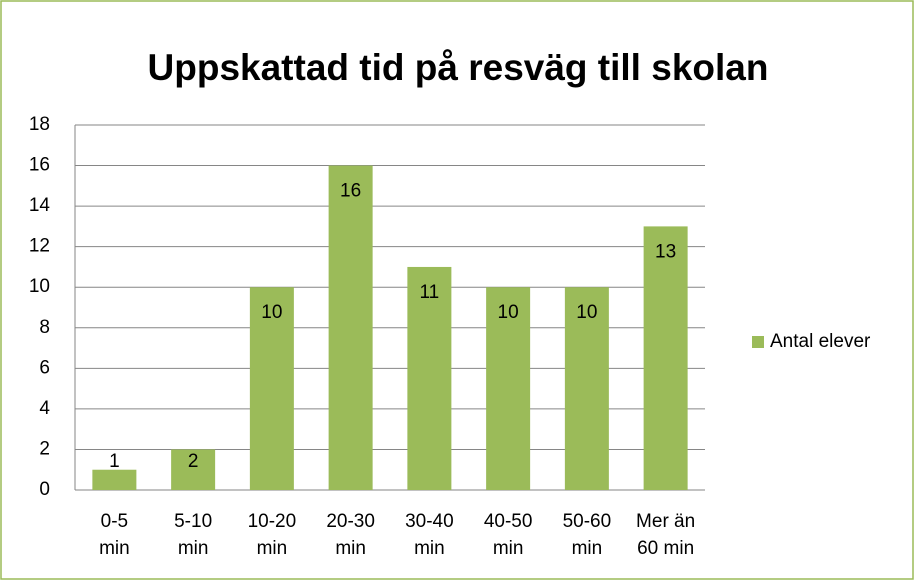 Image resolution: width=915 pixels, height=581 pixels. What do you see at coordinates (114, 461) in the screenshot?
I see `data-label: 1` at bounding box center [114, 461].